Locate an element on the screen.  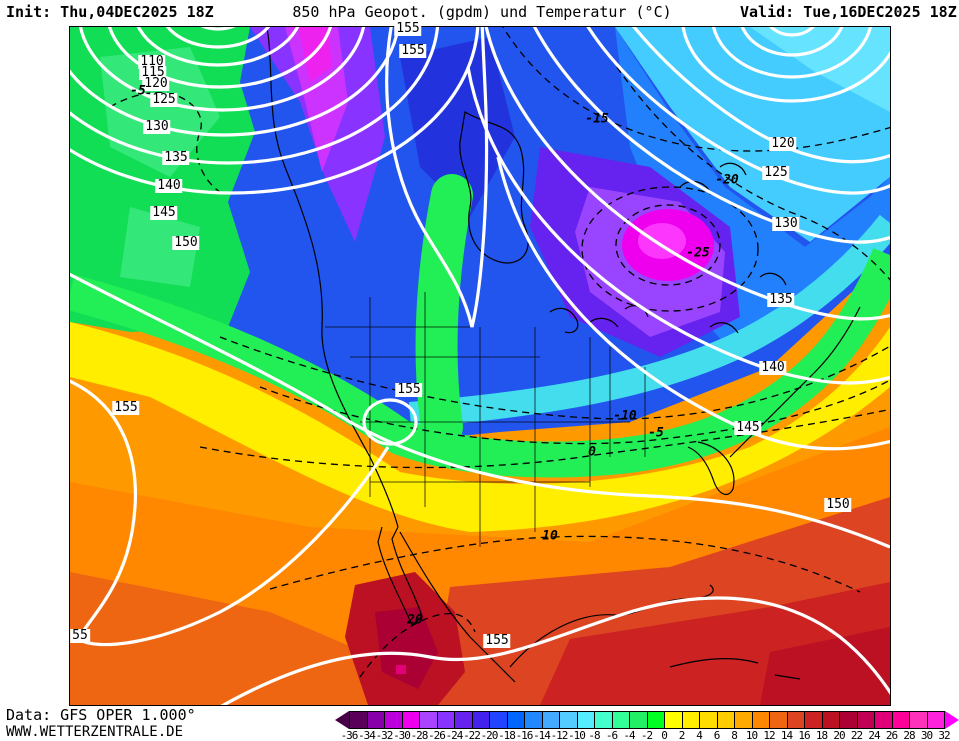
temperature-colorbar is located at coordinates (647, 720).